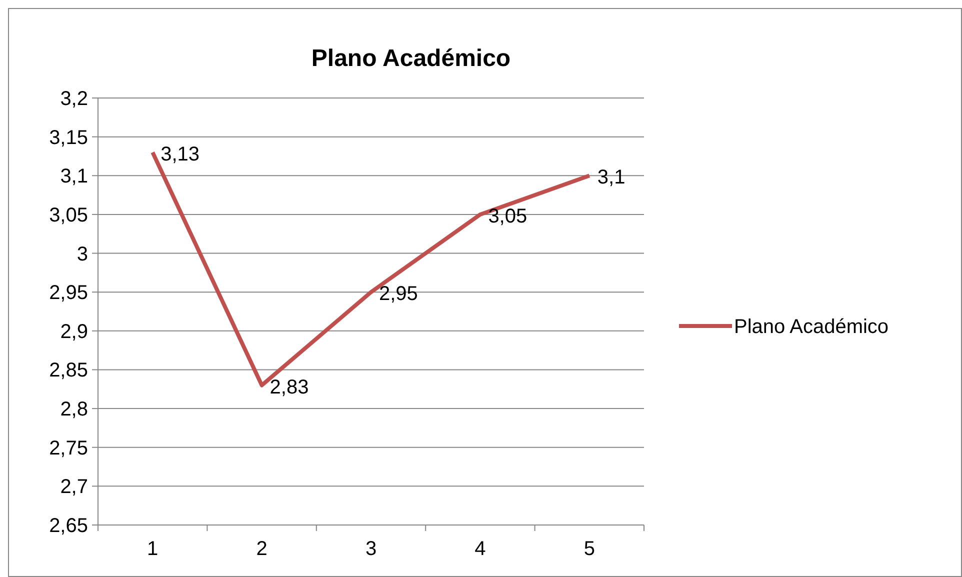 The image size is (962, 577). Describe the element at coordinates (68, 215) in the screenshot. I see `y-tick-label: 3,05` at that location.